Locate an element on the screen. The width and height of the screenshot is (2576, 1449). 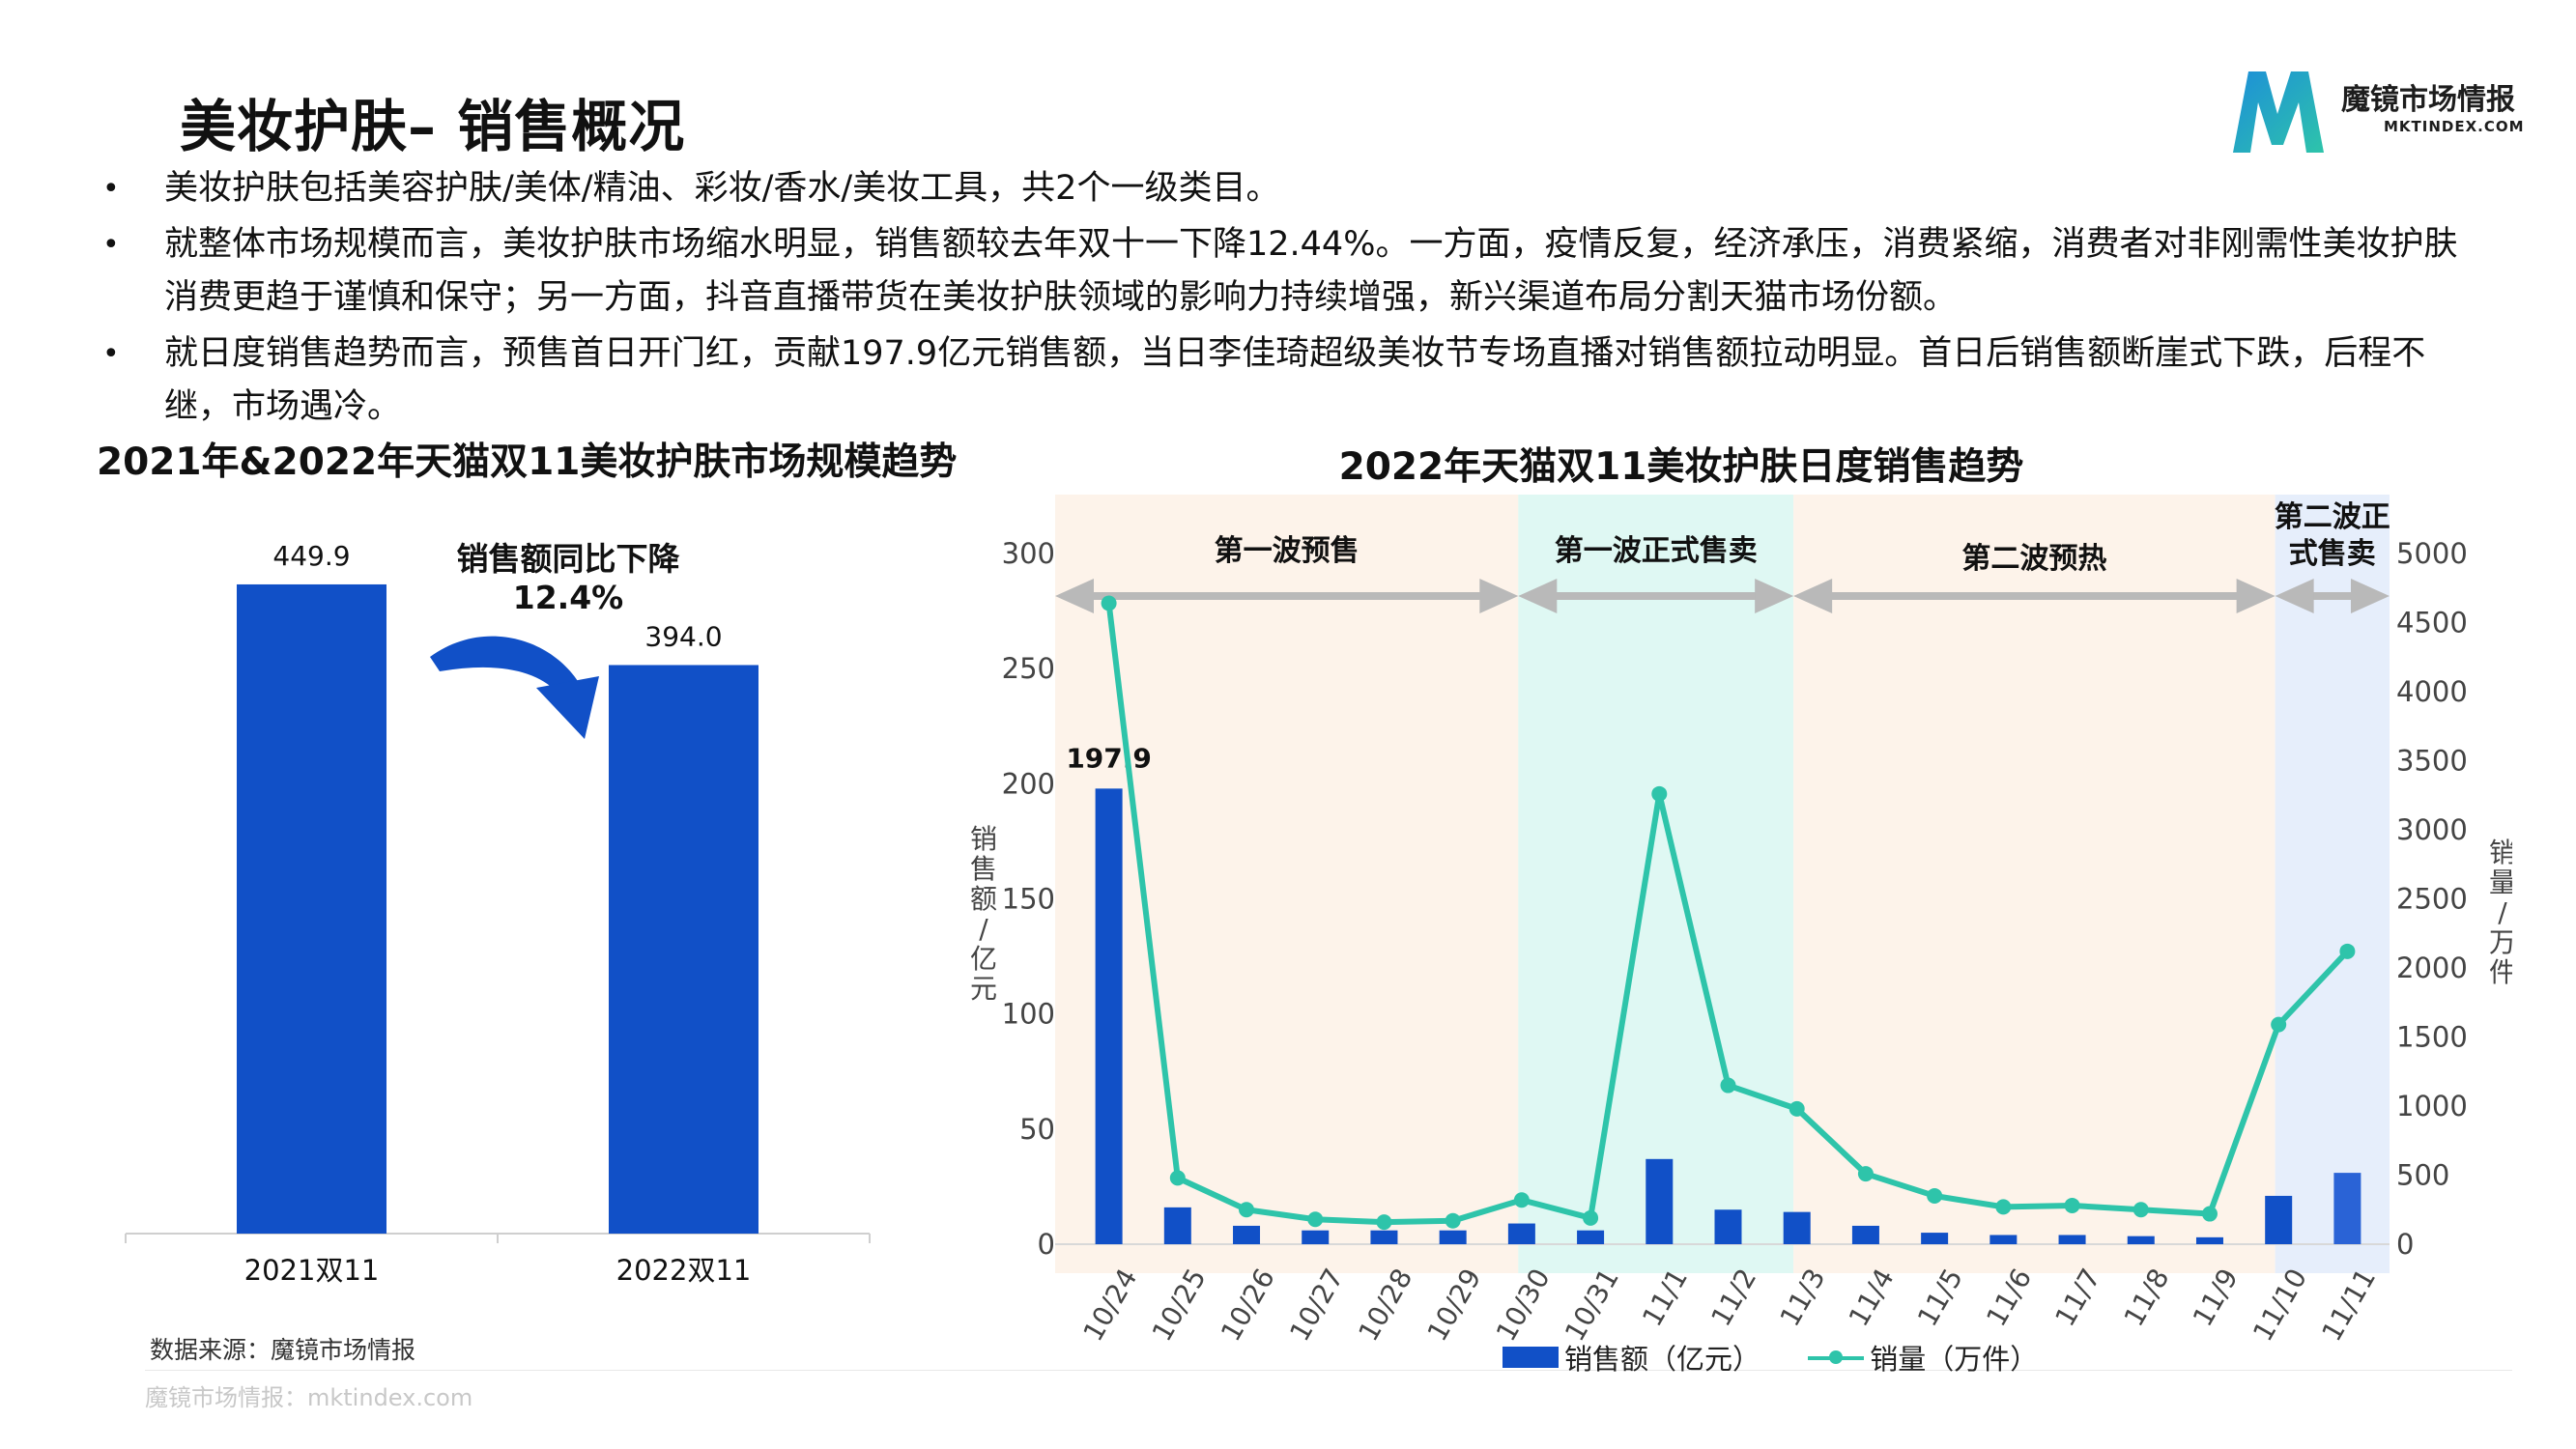
x-tick-label: 11/3 is located at coordinates (1803, 1298).